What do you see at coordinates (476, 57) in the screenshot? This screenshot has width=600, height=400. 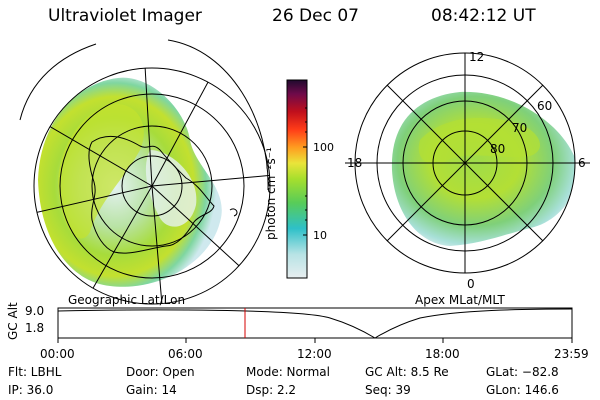 I see `mlt-label-12: 12` at bounding box center [476, 57].